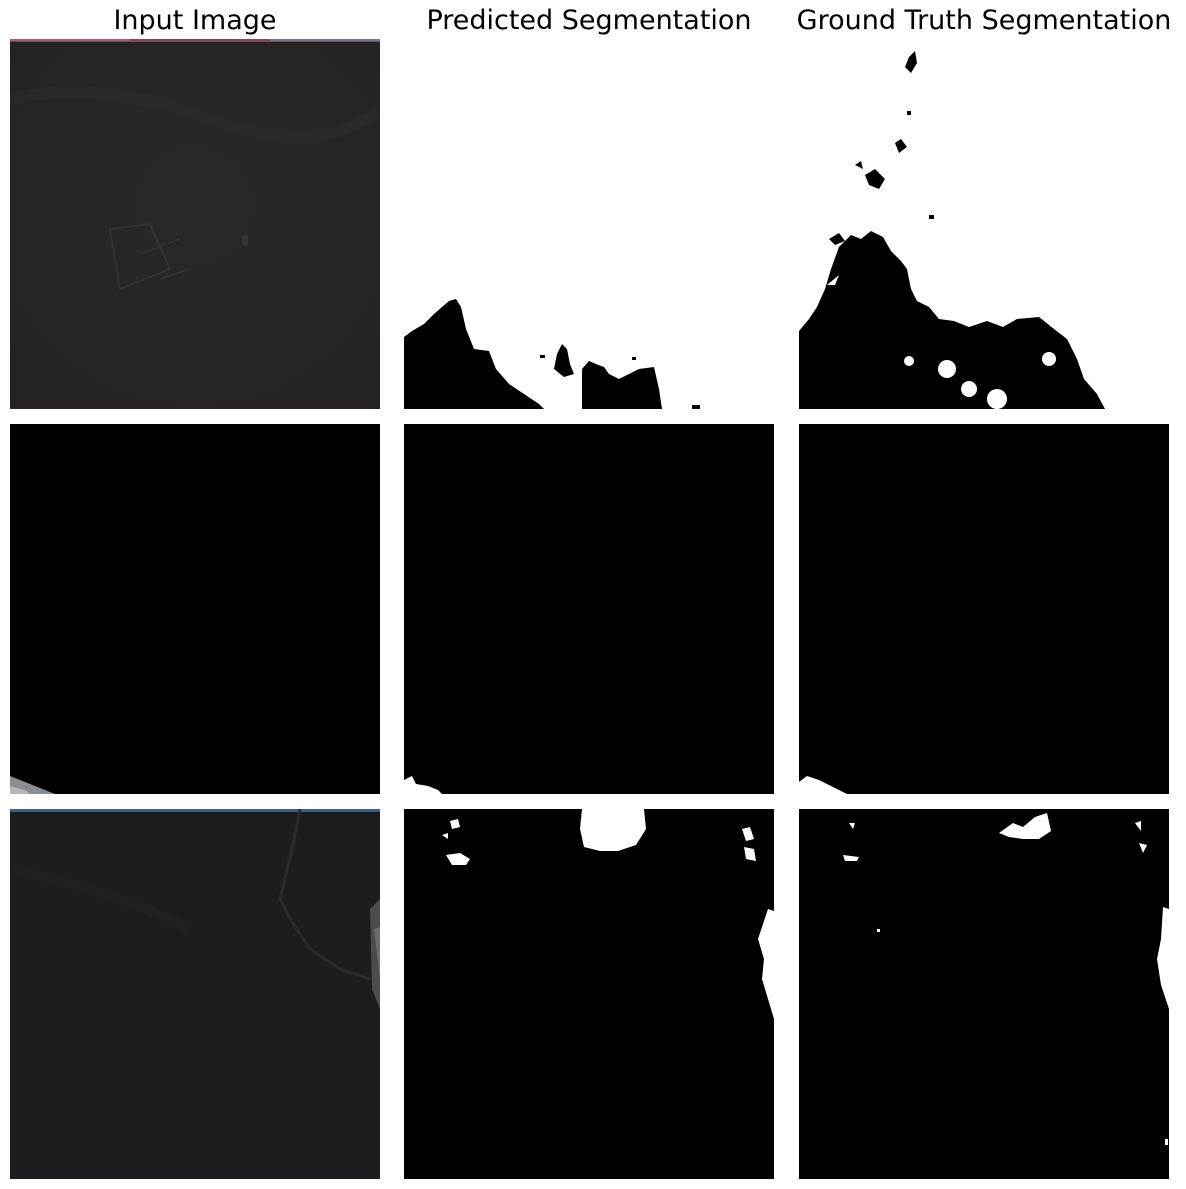 The width and height of the screenshot is (1186, 1189). Describe the element at coordinates (984, 20) in the screenshot. I see `column-title-ground-truth: Ground Truth Segmentation` at that location.